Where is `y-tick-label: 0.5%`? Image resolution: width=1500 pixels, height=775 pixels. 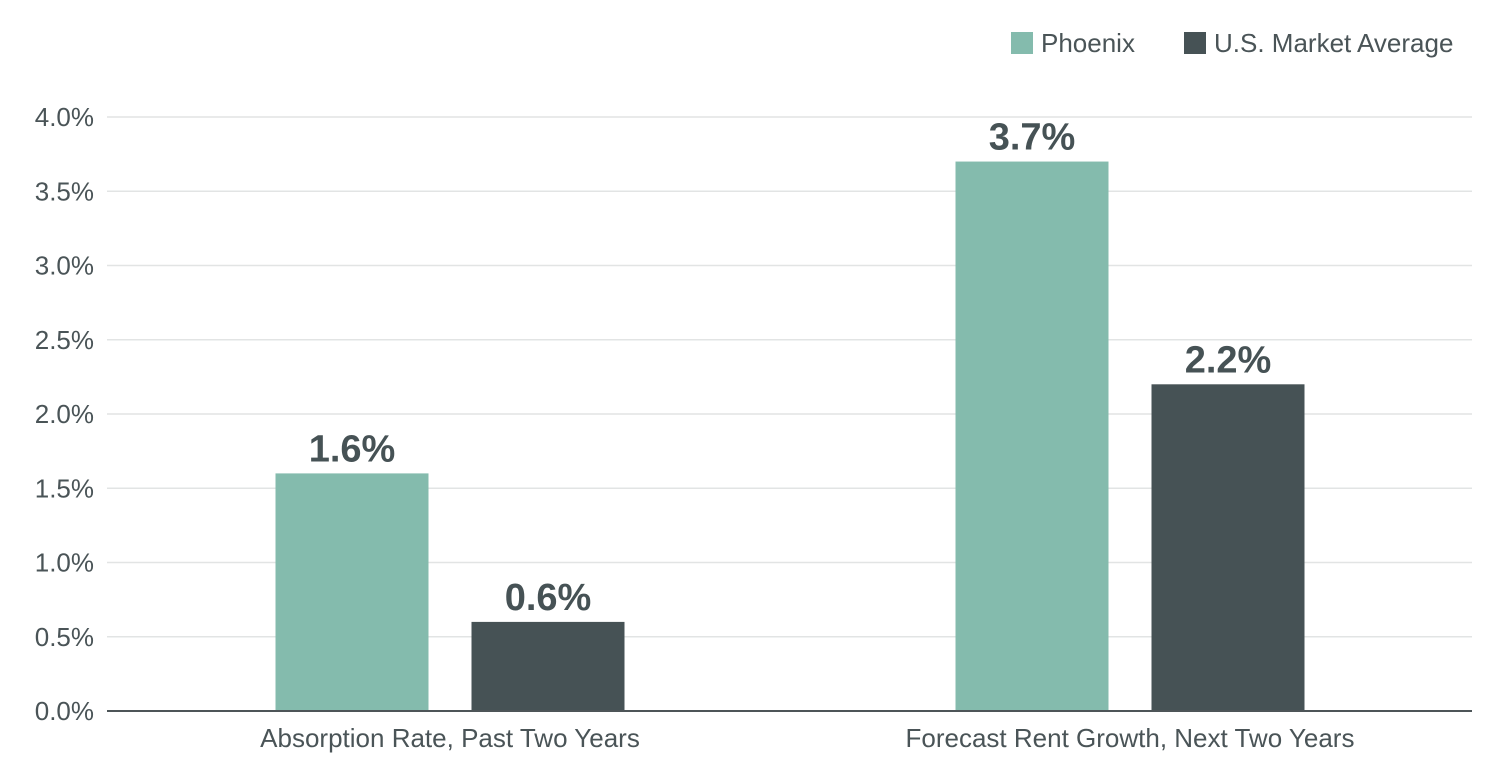
y-tick-label: 0.5% is located at coordinates (64, 637).